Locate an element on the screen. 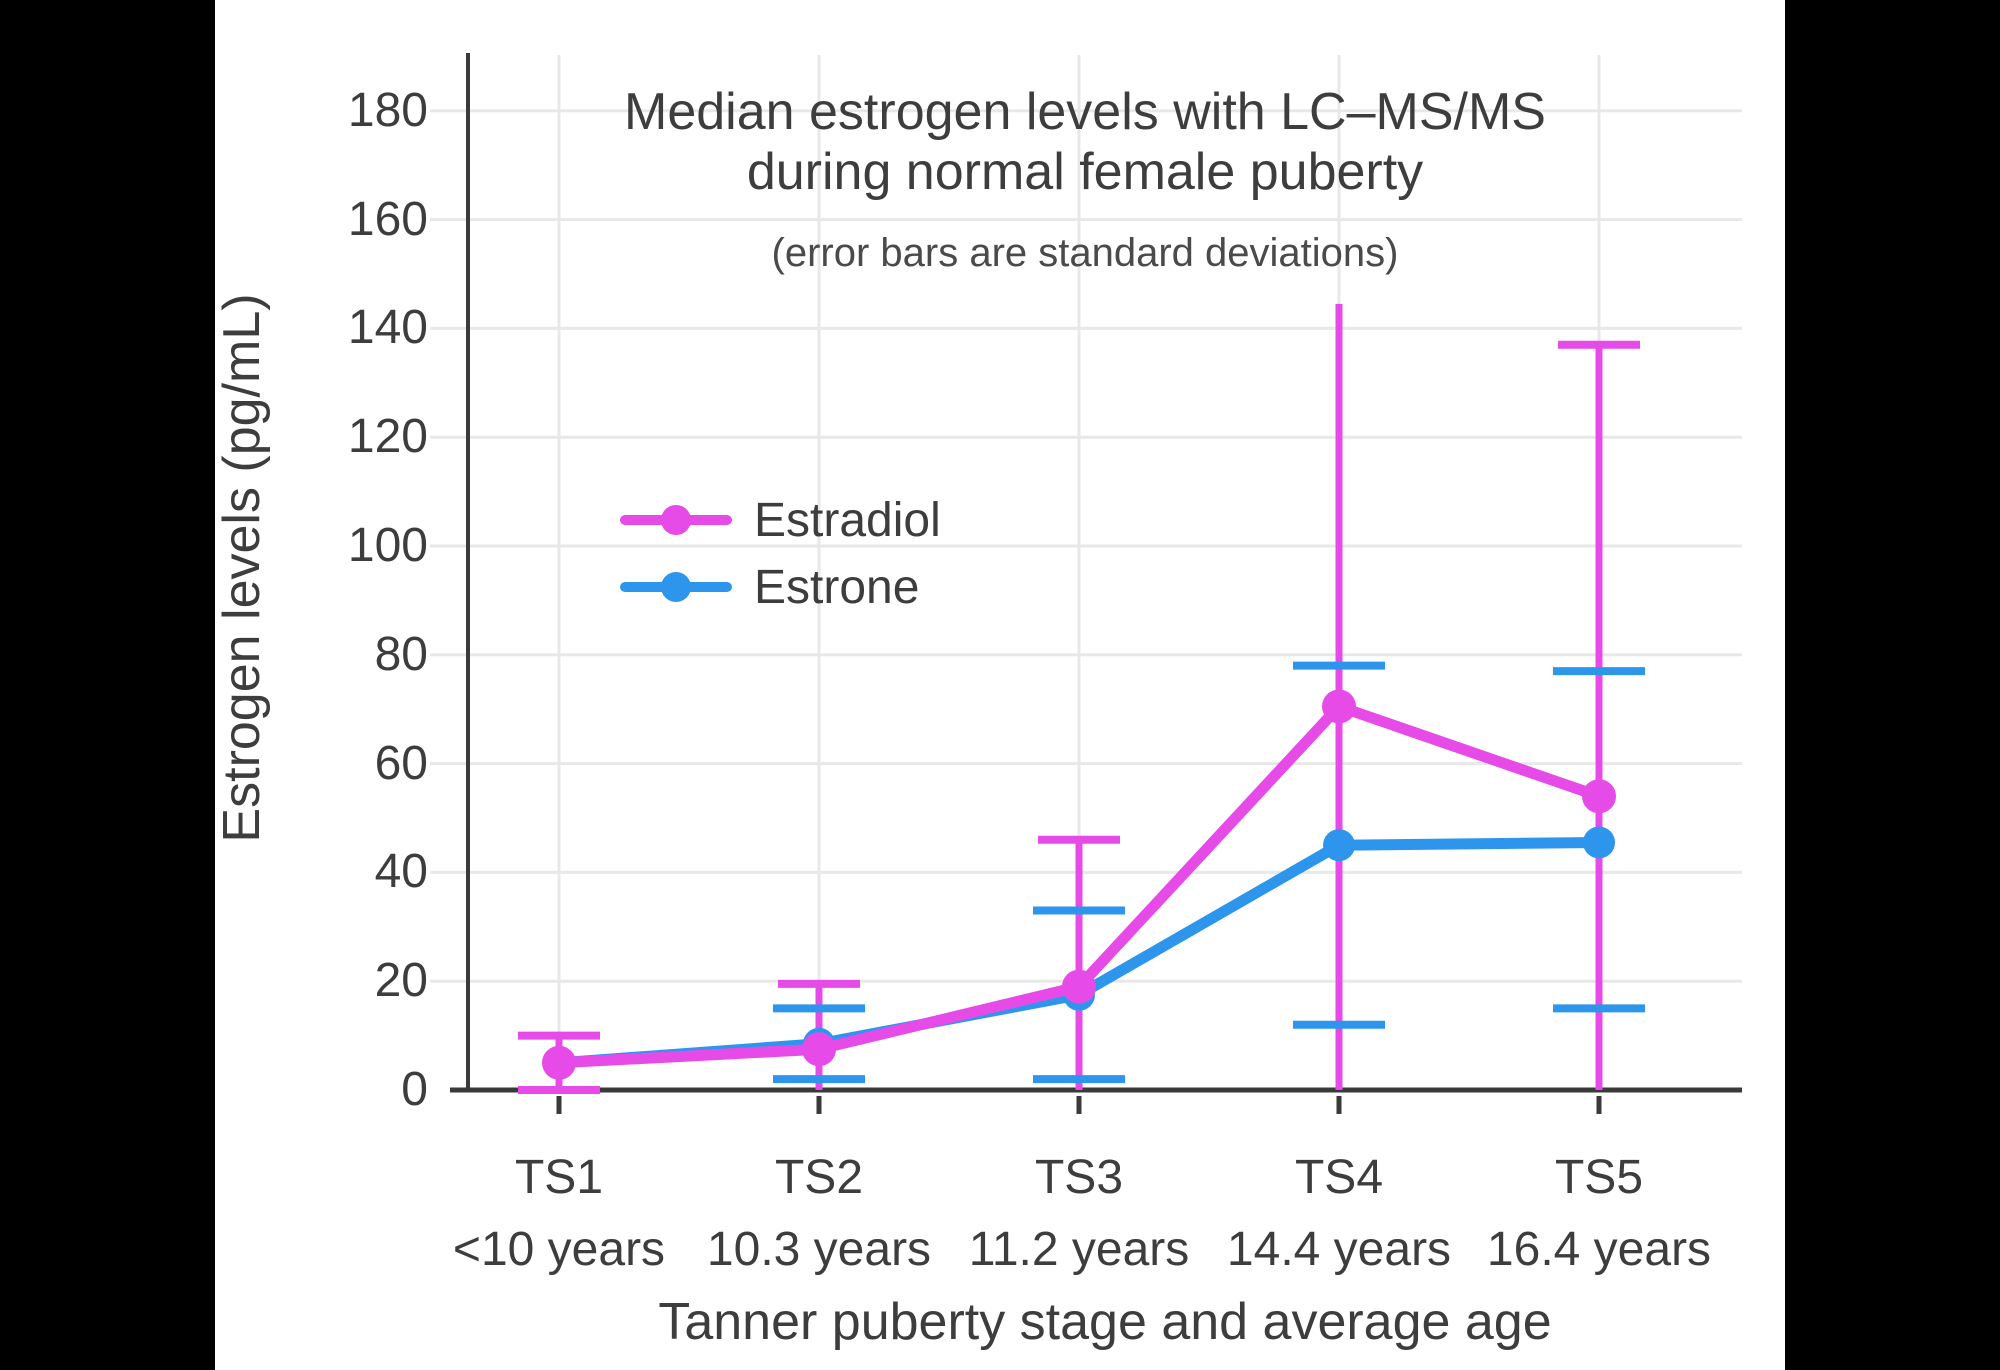 The width and height of the screenshot is (2000, 1370). x-age-label-TS2: 10.3 years is located at coordinates (819, 1249).